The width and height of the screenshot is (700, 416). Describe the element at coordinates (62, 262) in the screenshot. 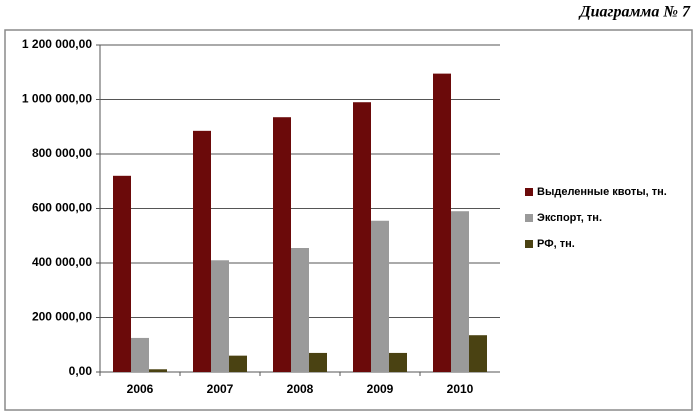

I see `y-tick-label: 400 000,00` at that location.